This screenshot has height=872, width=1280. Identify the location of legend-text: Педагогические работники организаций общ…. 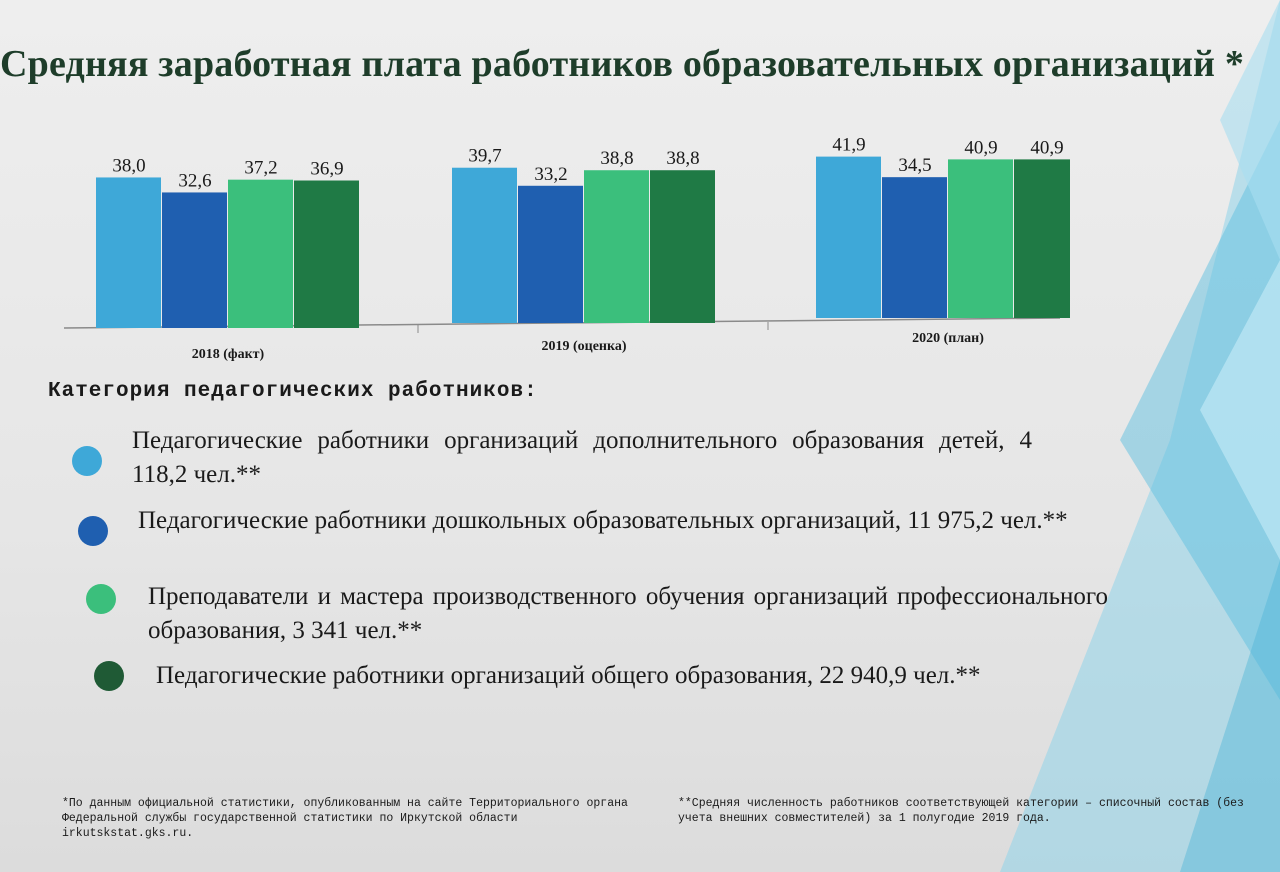
(568, 675).